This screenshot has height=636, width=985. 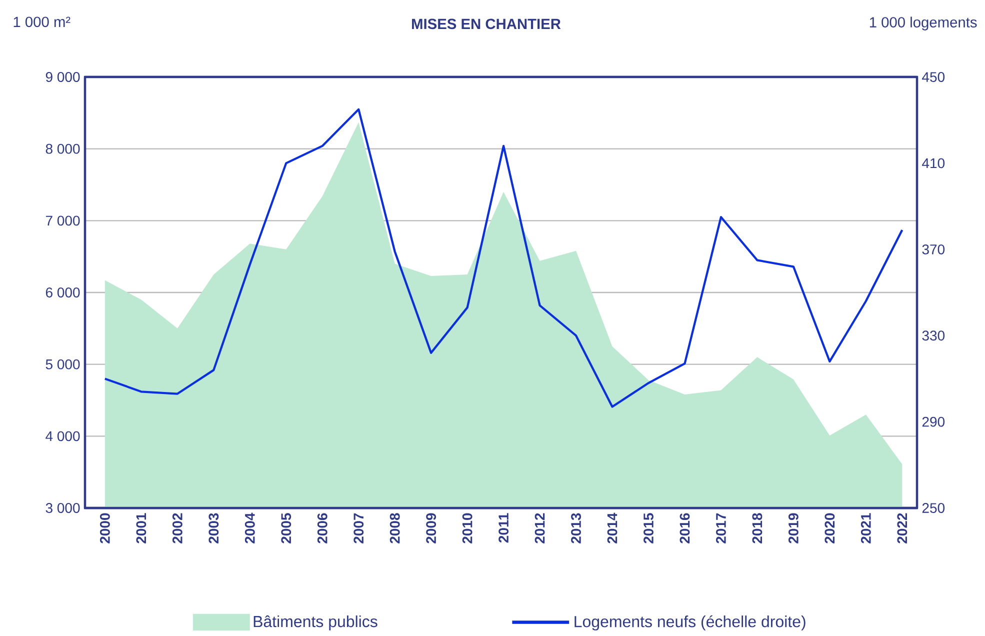 I want to click on x-tick-label: 2011, so click(x=503, y=528).